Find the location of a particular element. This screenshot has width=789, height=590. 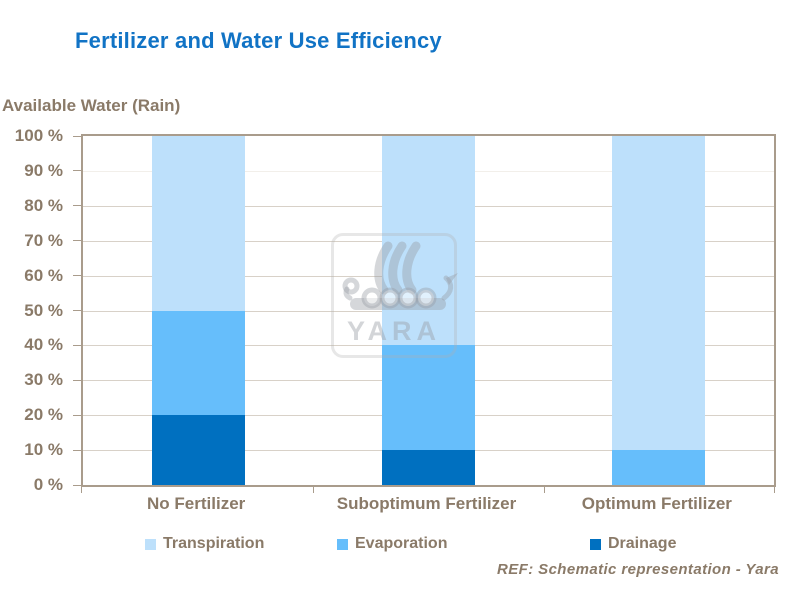

reference-note: REF: Schematic representation - Yara is located at coordinates (638, 569).